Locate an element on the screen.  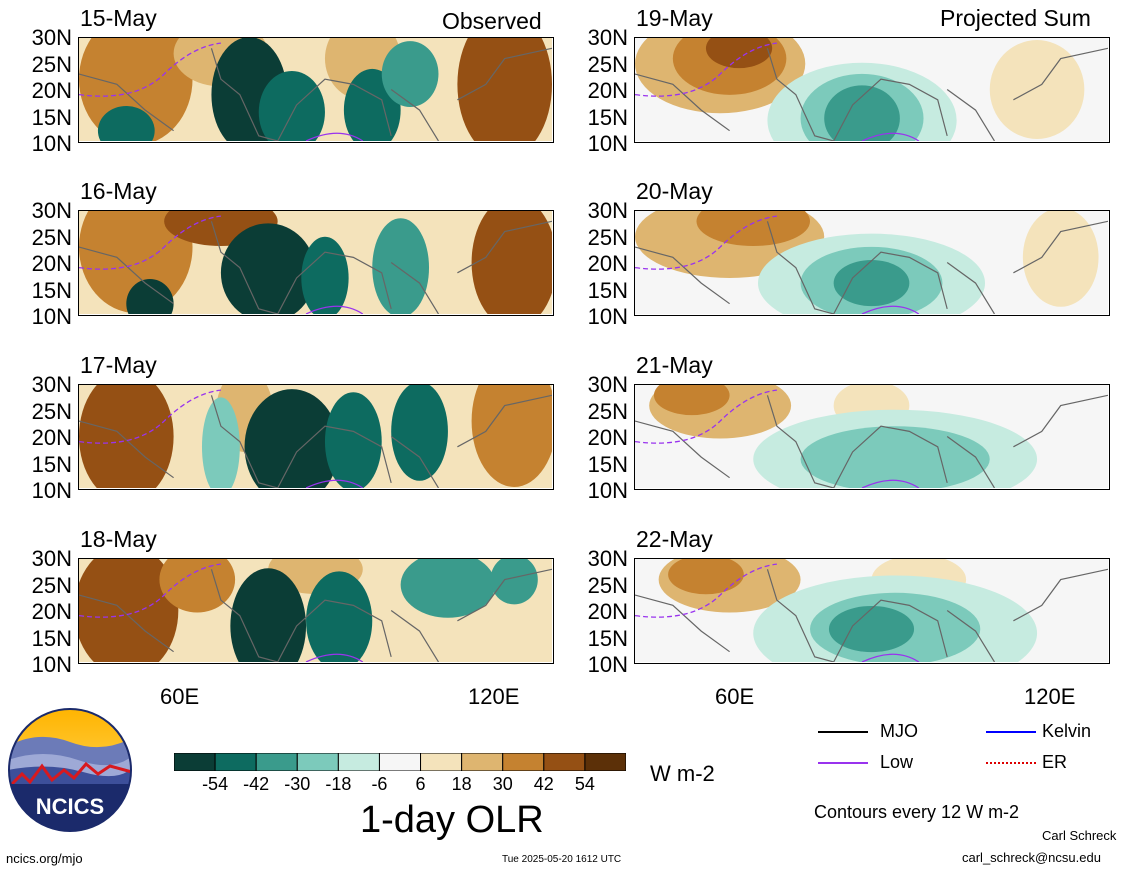
legend-er-line is located at coordinates (1011, 763).